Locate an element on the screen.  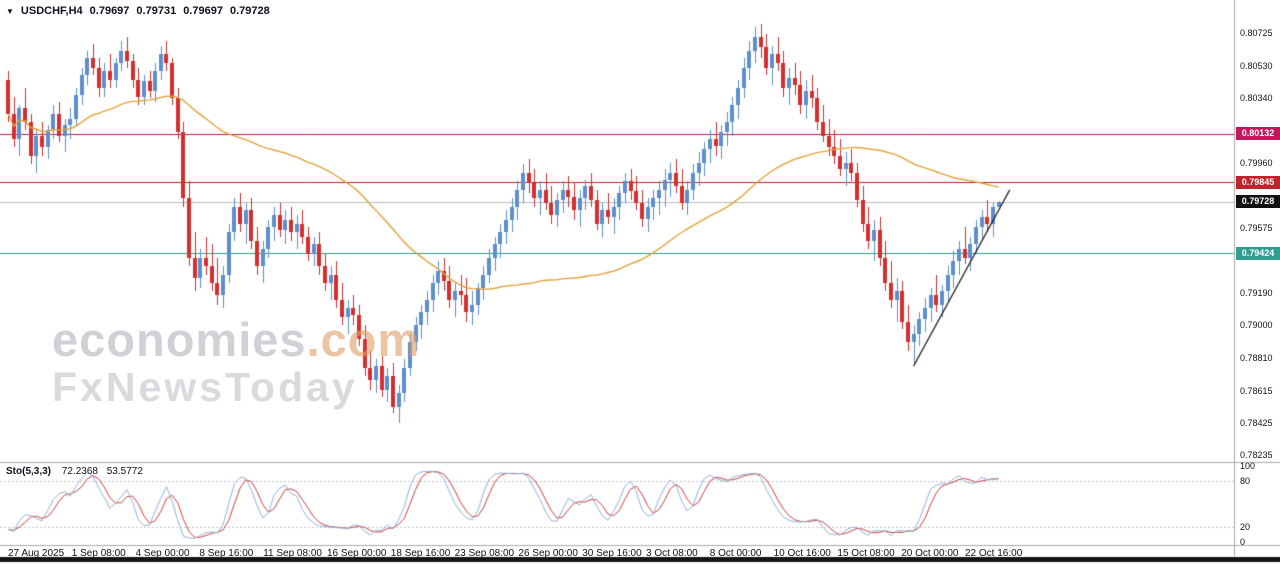
price-axis-tick: 0.79575 is located at coordinates (1256, 227).